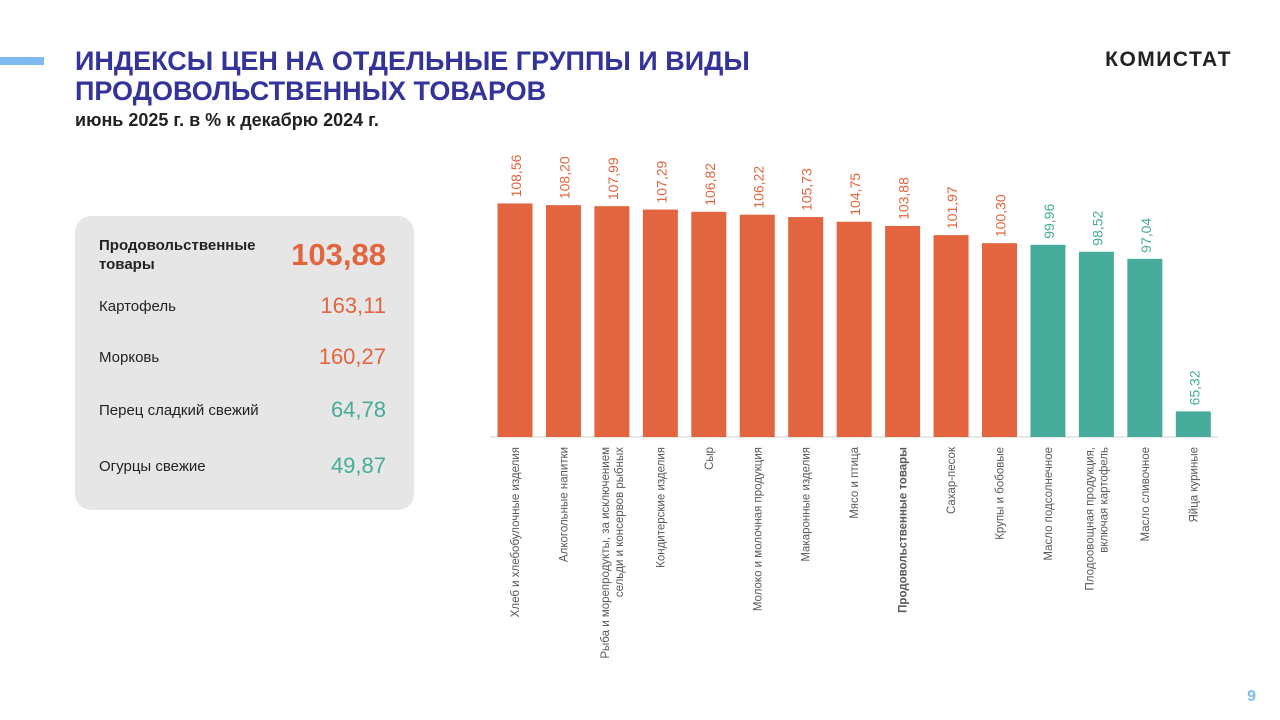 The image size is (1280, 720). I want to click on category-label: Молоко и молочная продукция, so click(758, 529).